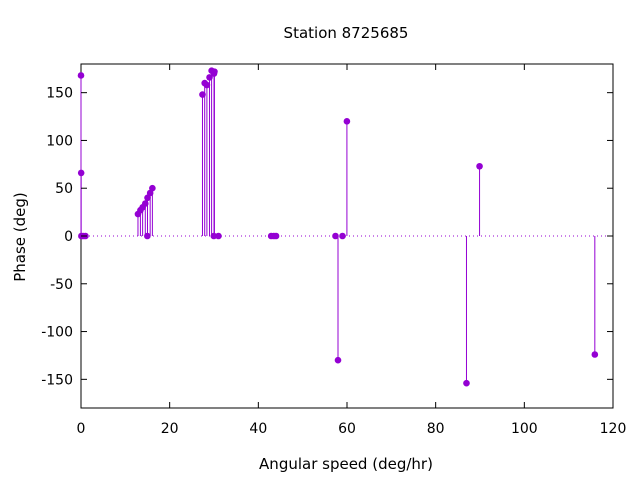 The width and height of the screenshot is (640, 480). I want to click on x-tick-label: 40, so click(258, 429).